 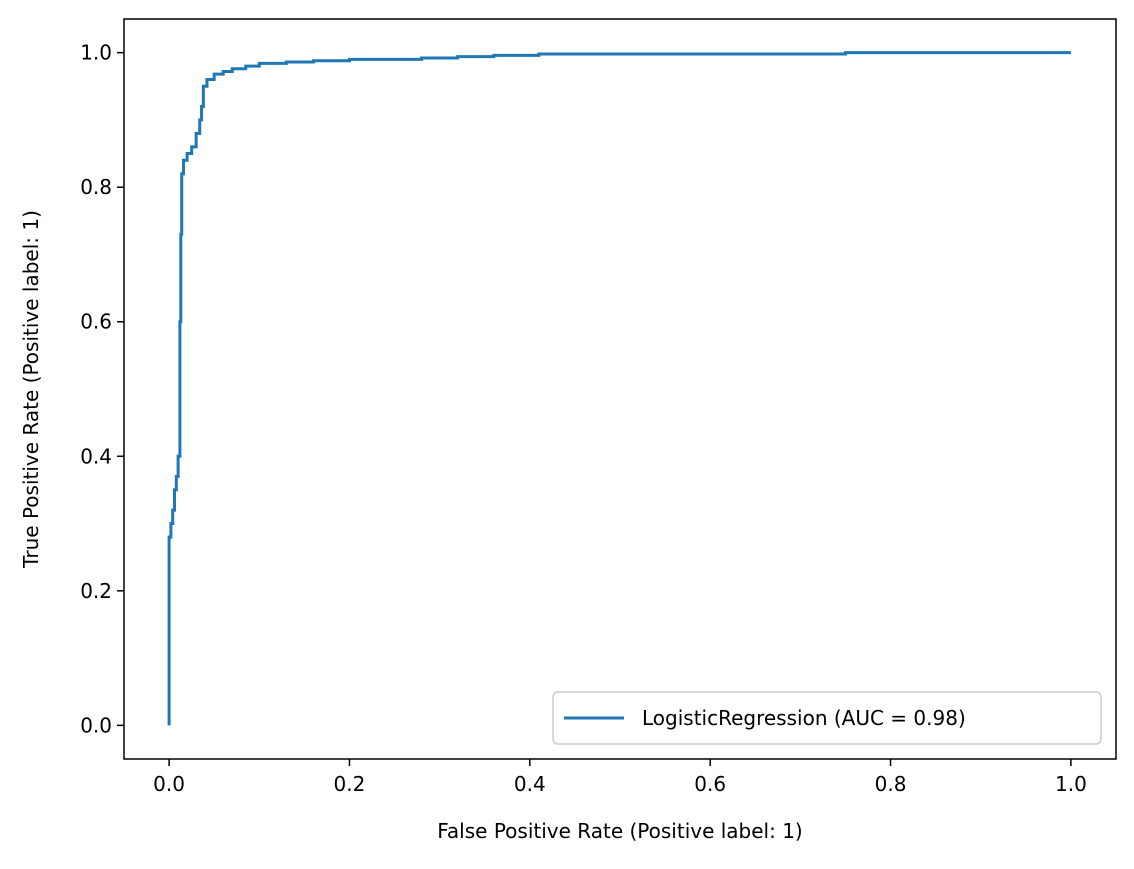 I want to click on y-tick-label: 0.8, so click(x=96, y=187).